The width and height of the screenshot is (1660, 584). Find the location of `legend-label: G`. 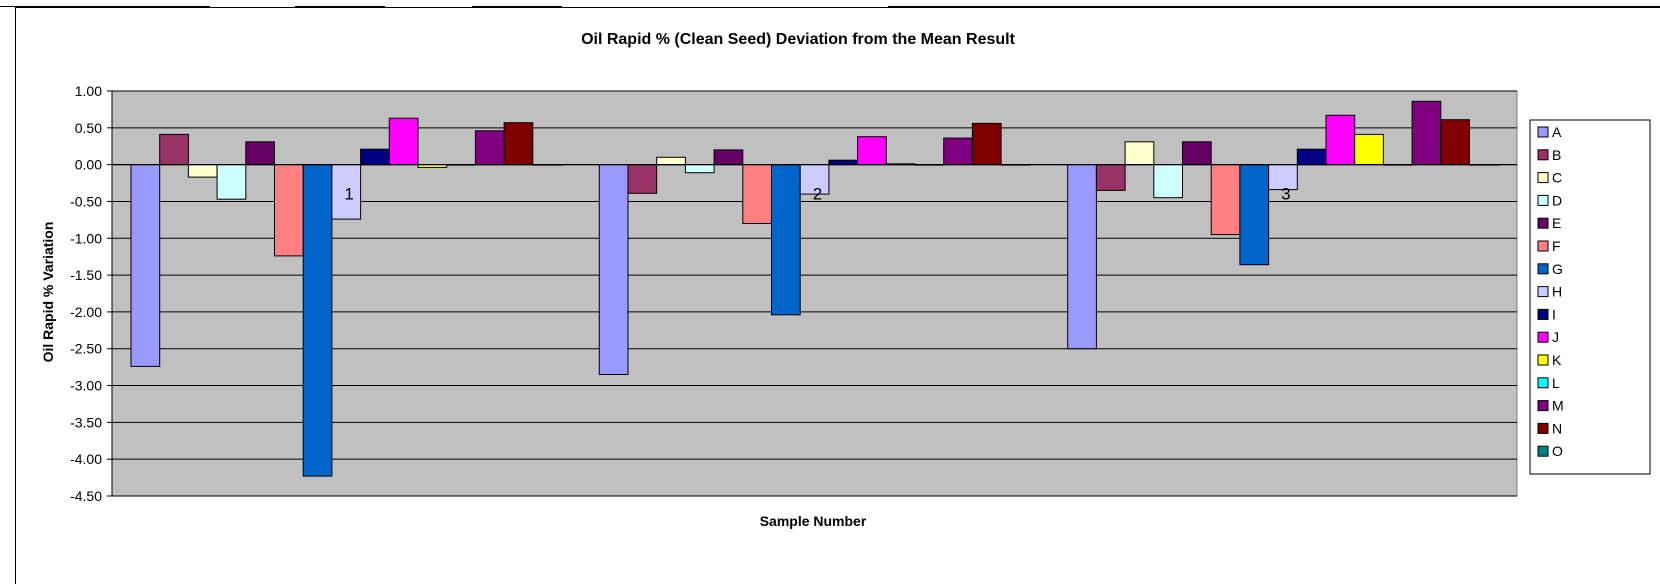

legend-label: G is located at coordinates (1557, 269).